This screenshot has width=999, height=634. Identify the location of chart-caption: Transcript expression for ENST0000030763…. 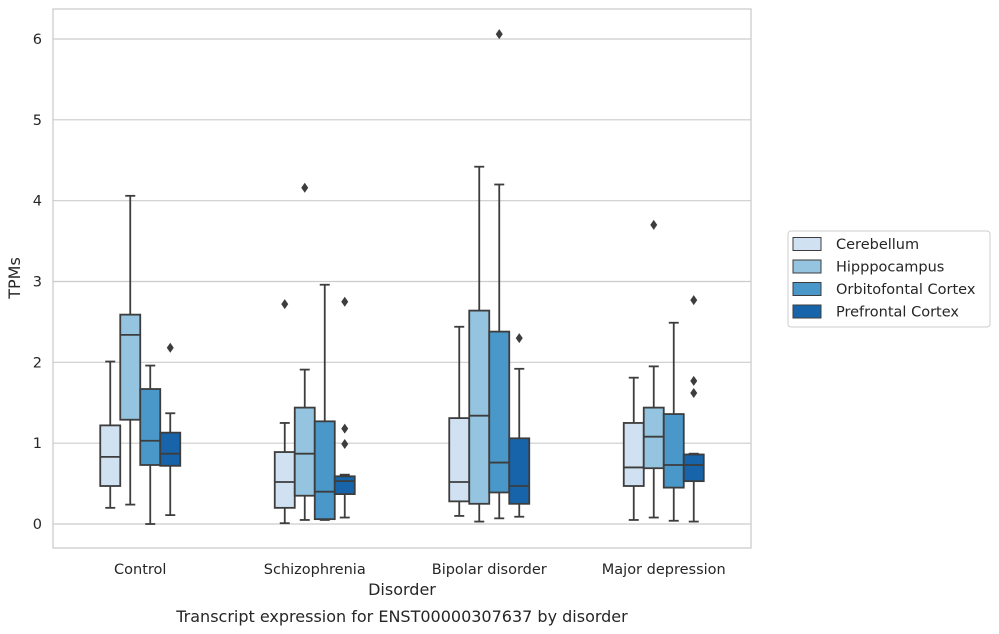
(401, 616).